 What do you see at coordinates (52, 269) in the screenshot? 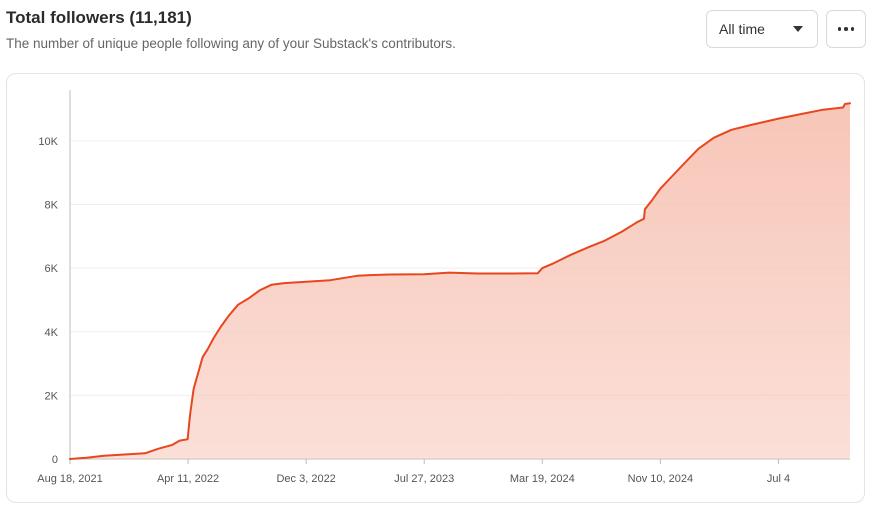
I see `y-tick-label: 6K` at bounding box center [52, 269].